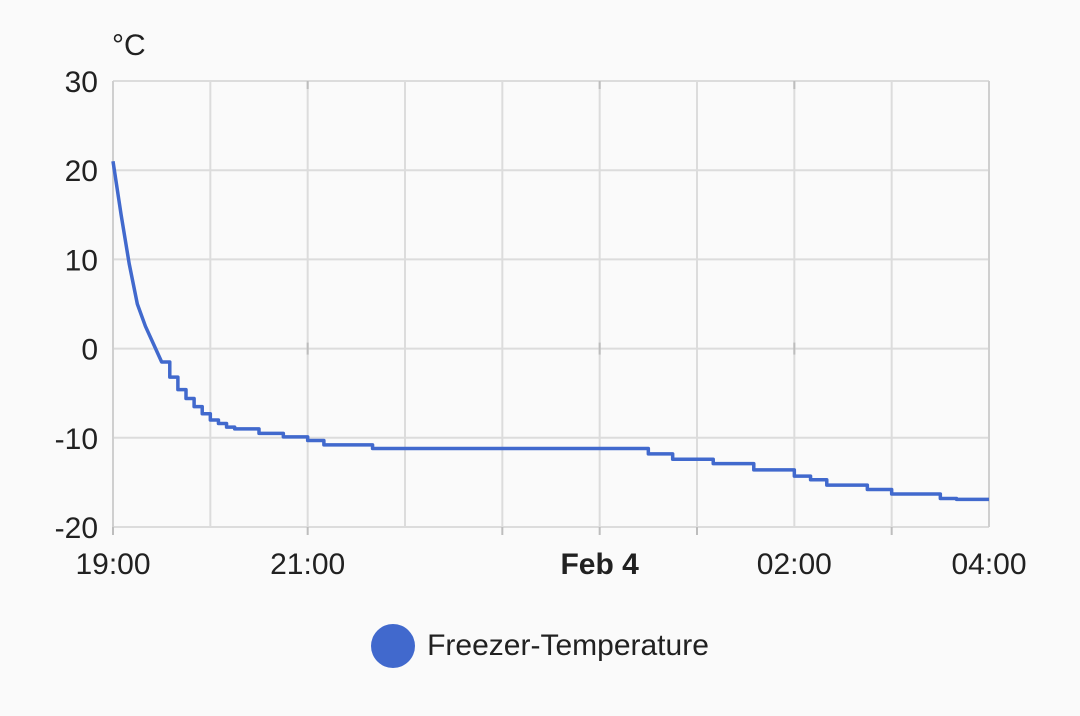 The height and width of the screenshot is (716, 1080). Describe the element at coordinates (568, 645) in the screenshot. I see `legend-label: Freezer-Temperature` at that location.